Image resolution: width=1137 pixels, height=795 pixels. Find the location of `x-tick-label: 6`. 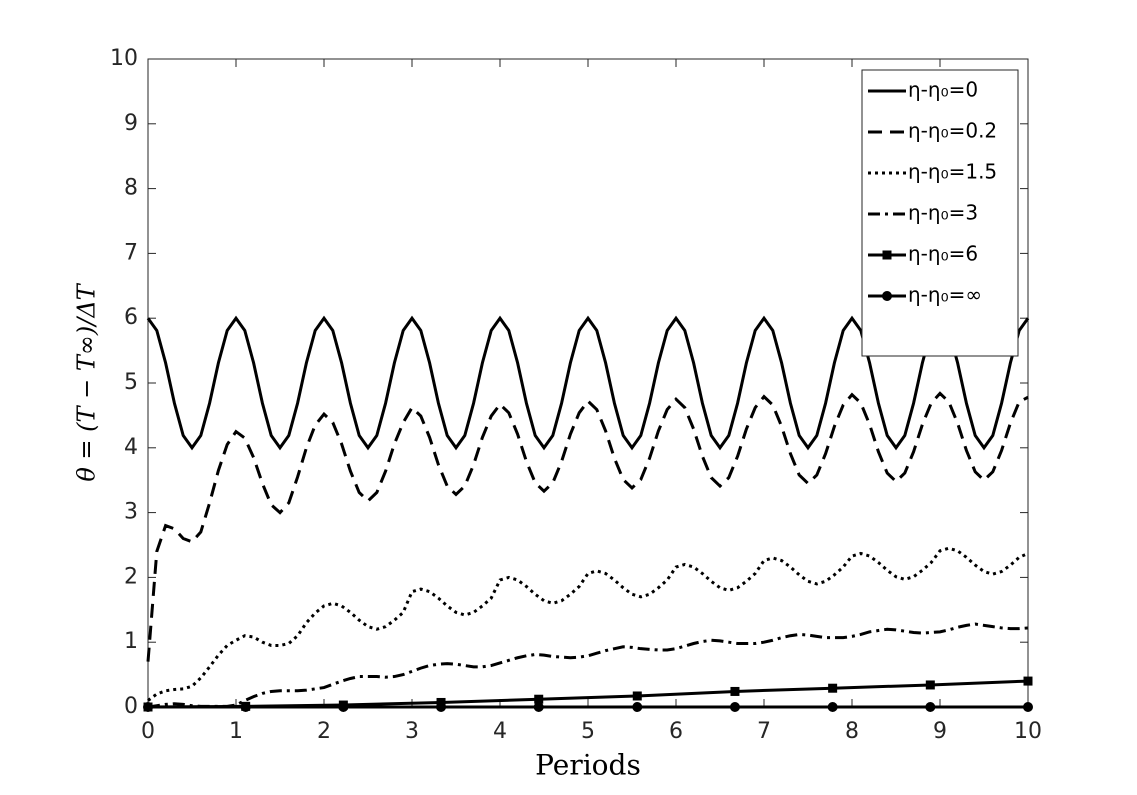

x-tick-label: 6 is located at coordinates (676, 731).